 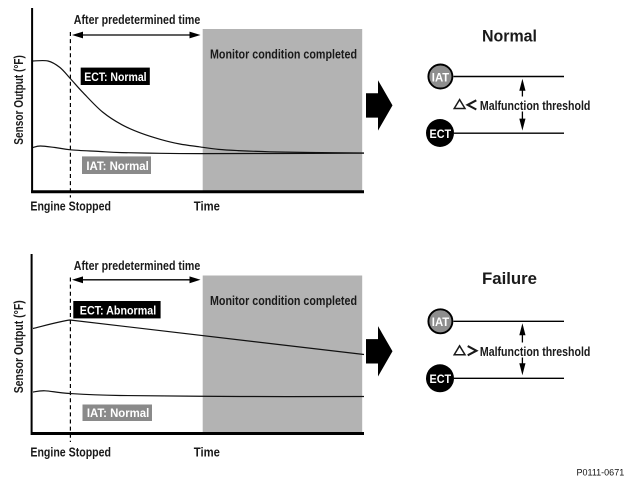 What do you see at coordinates (601, 473) in the screenshot?
I see `svg-text: P0111-0671` at bounding box center [601, 473].